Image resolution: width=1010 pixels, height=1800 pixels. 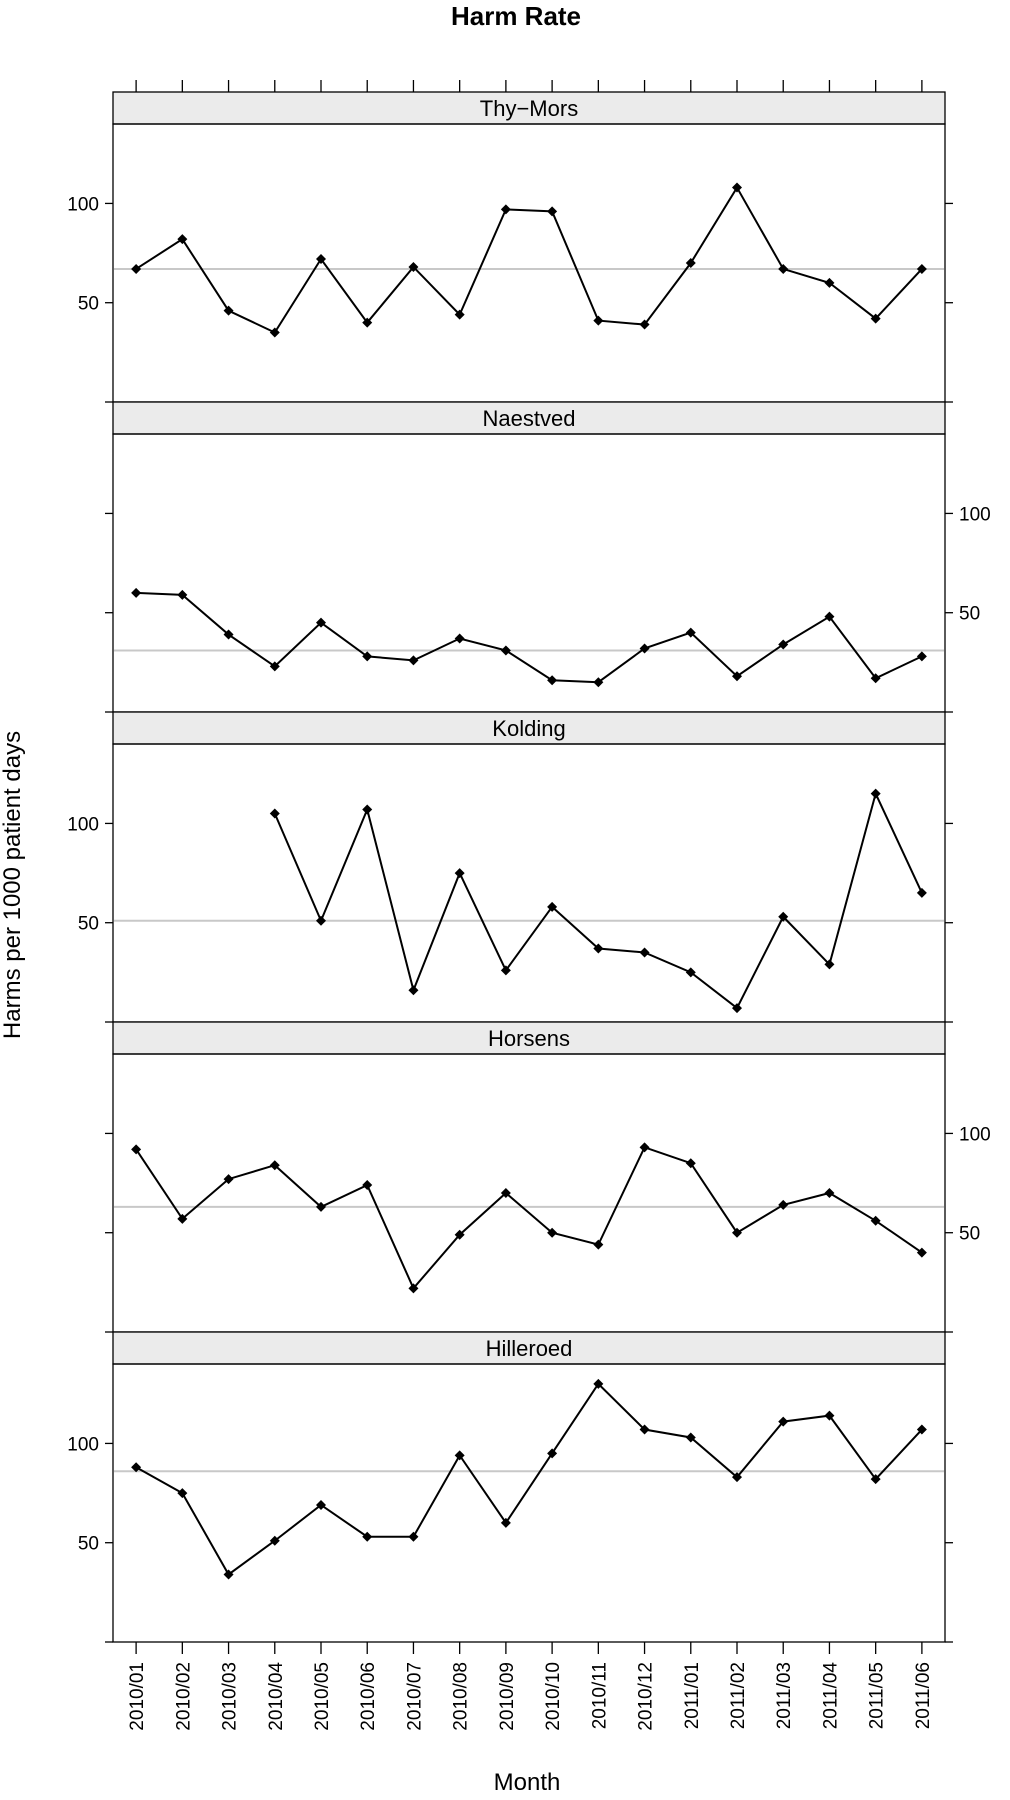 I want to click on x-tick-label: 2010/04, so click(x=276, y=1696).